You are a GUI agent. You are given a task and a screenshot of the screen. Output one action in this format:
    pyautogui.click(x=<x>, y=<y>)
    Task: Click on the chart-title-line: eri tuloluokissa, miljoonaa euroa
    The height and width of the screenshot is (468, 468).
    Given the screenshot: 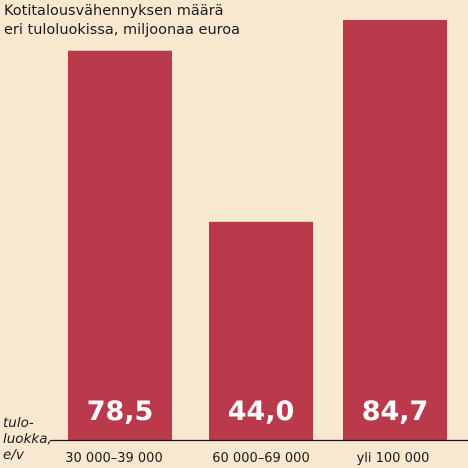 What is the action you would take?
    pyautogui.click(x=122, y=30)
    